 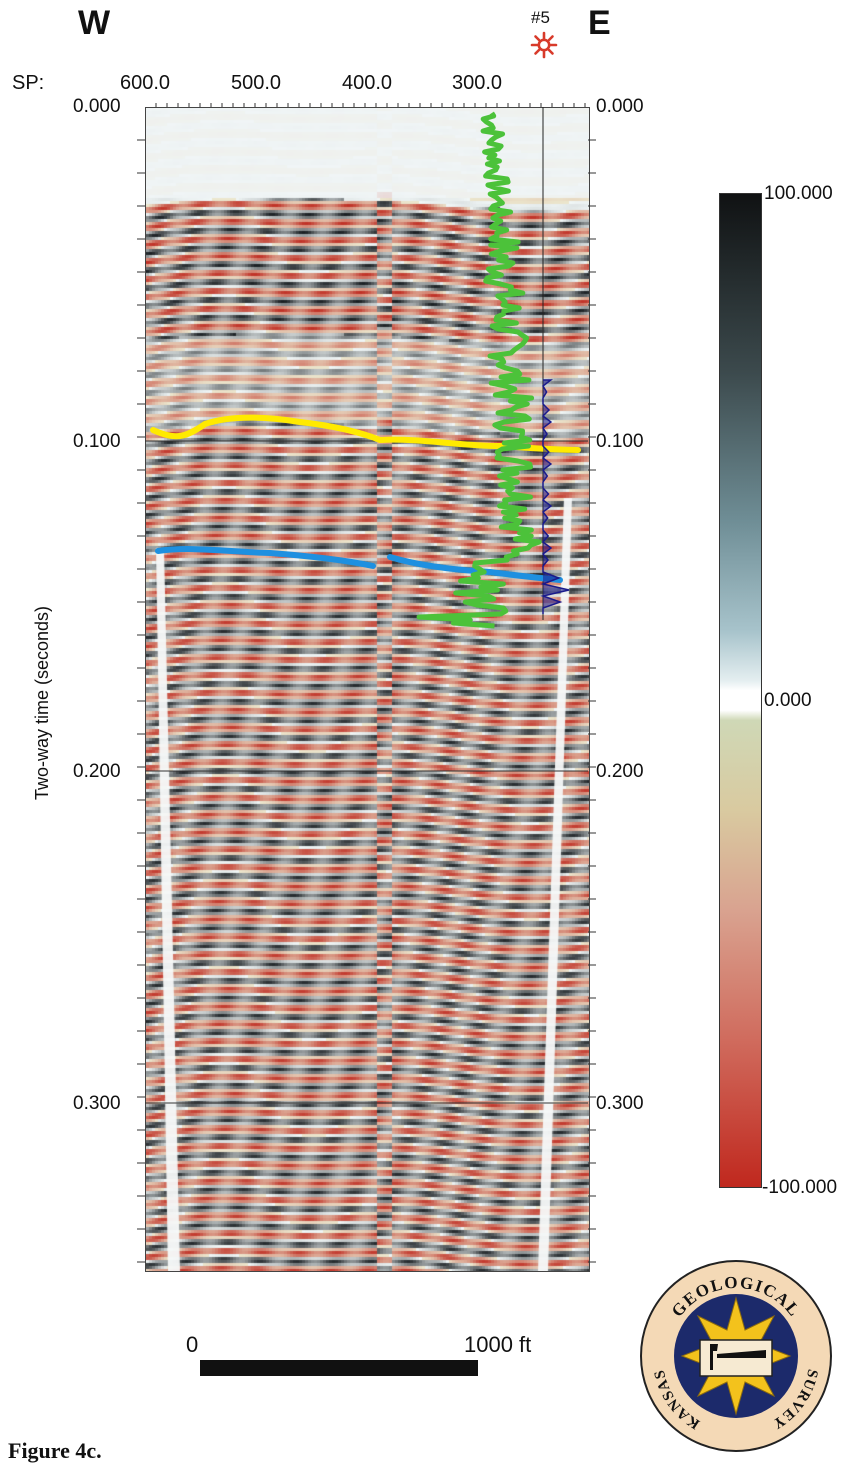 I want to click on time-tick-right: 0.300, so click(x=620, y=1103).